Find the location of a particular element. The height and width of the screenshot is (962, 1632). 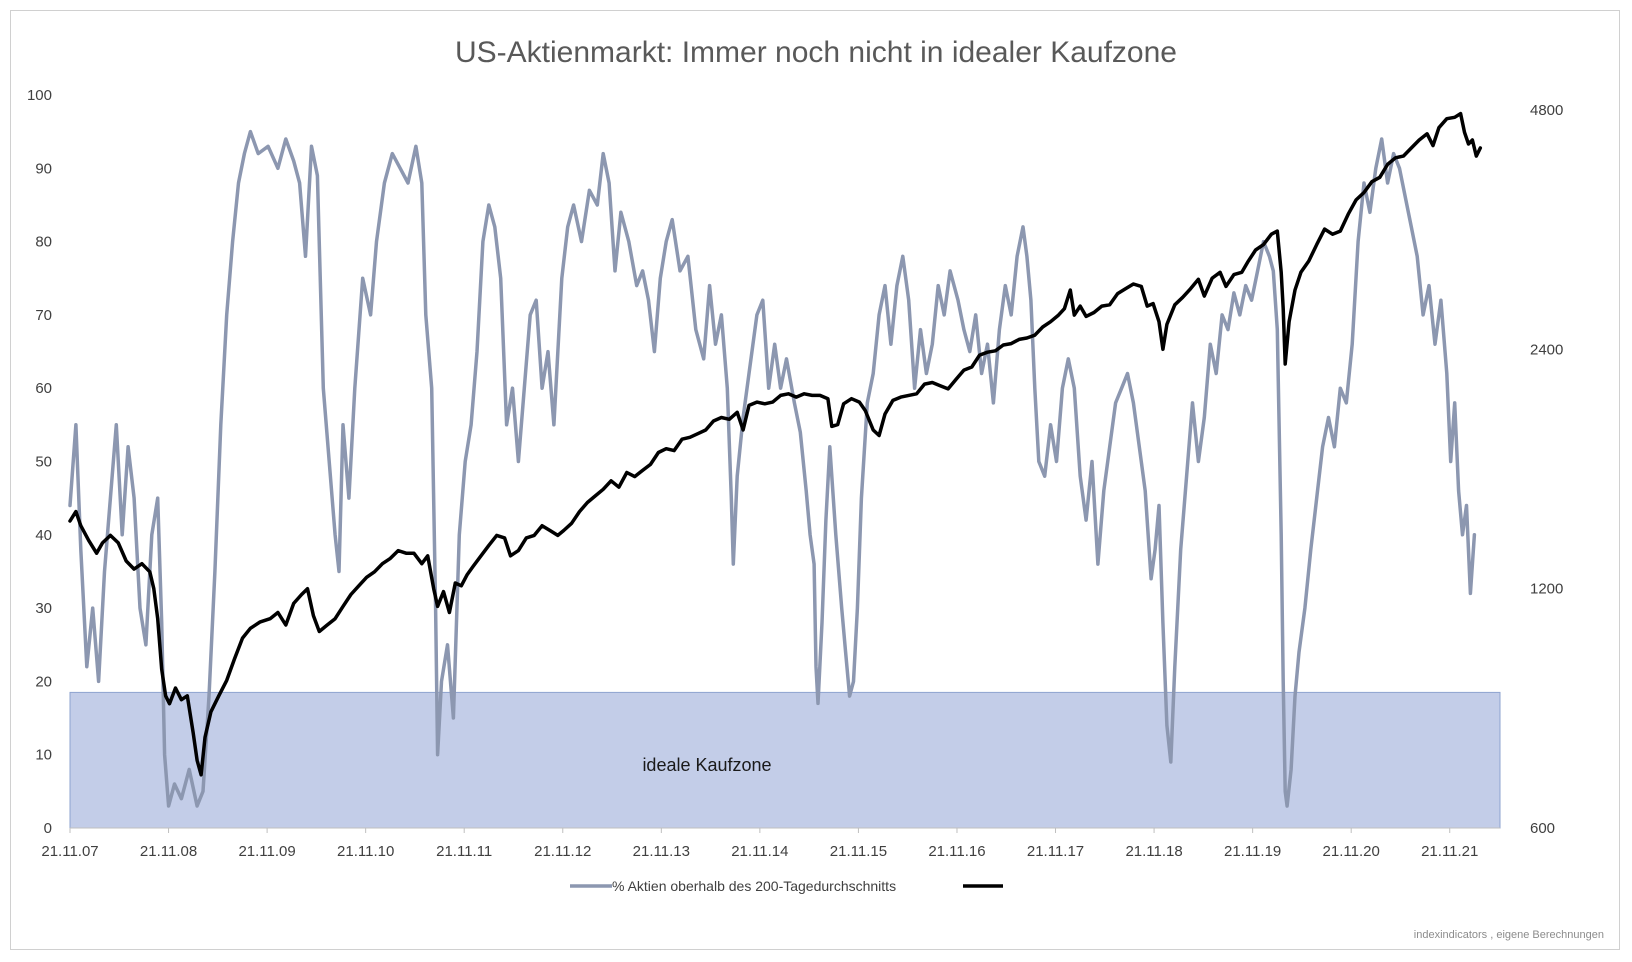

x-tick-label: 21.11.09 is located at coordinates (266, 851).